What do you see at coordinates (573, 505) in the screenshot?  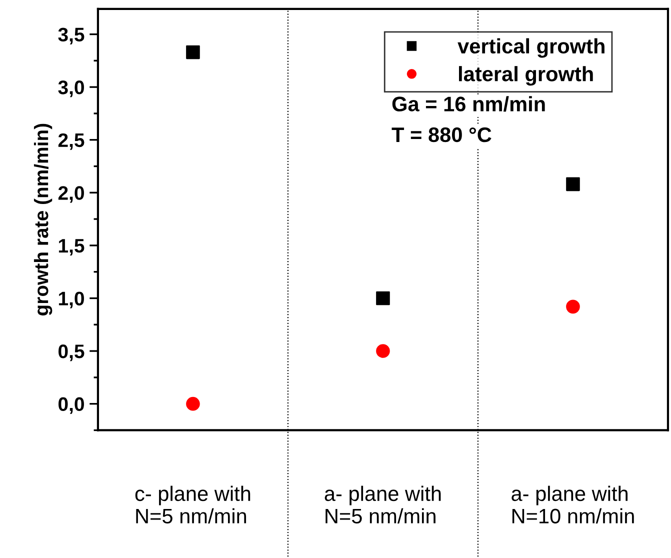 I see `x-tick-label: a- plane with N=10 nm/min` at bounding box center [573, 505].